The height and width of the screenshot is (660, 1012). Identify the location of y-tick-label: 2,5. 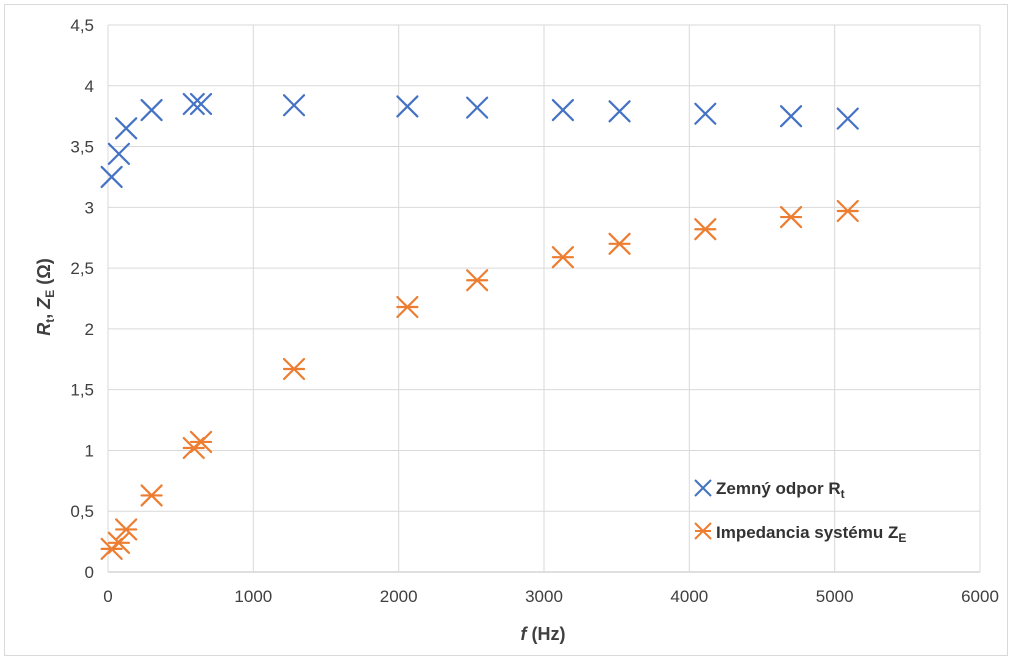
(82, 268).